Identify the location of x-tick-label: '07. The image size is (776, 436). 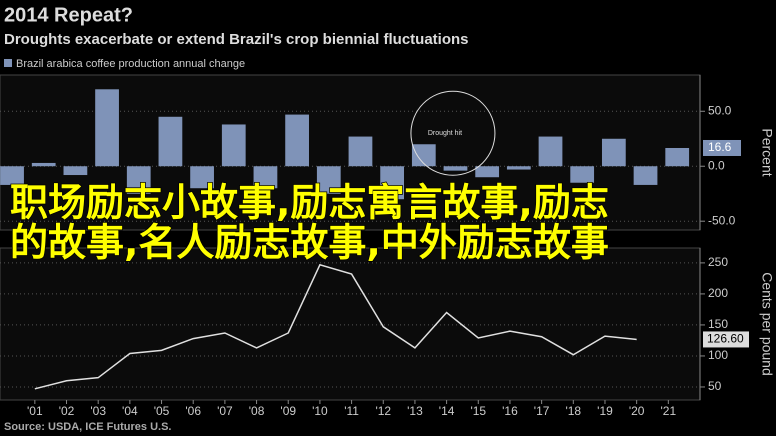
(225, 411).